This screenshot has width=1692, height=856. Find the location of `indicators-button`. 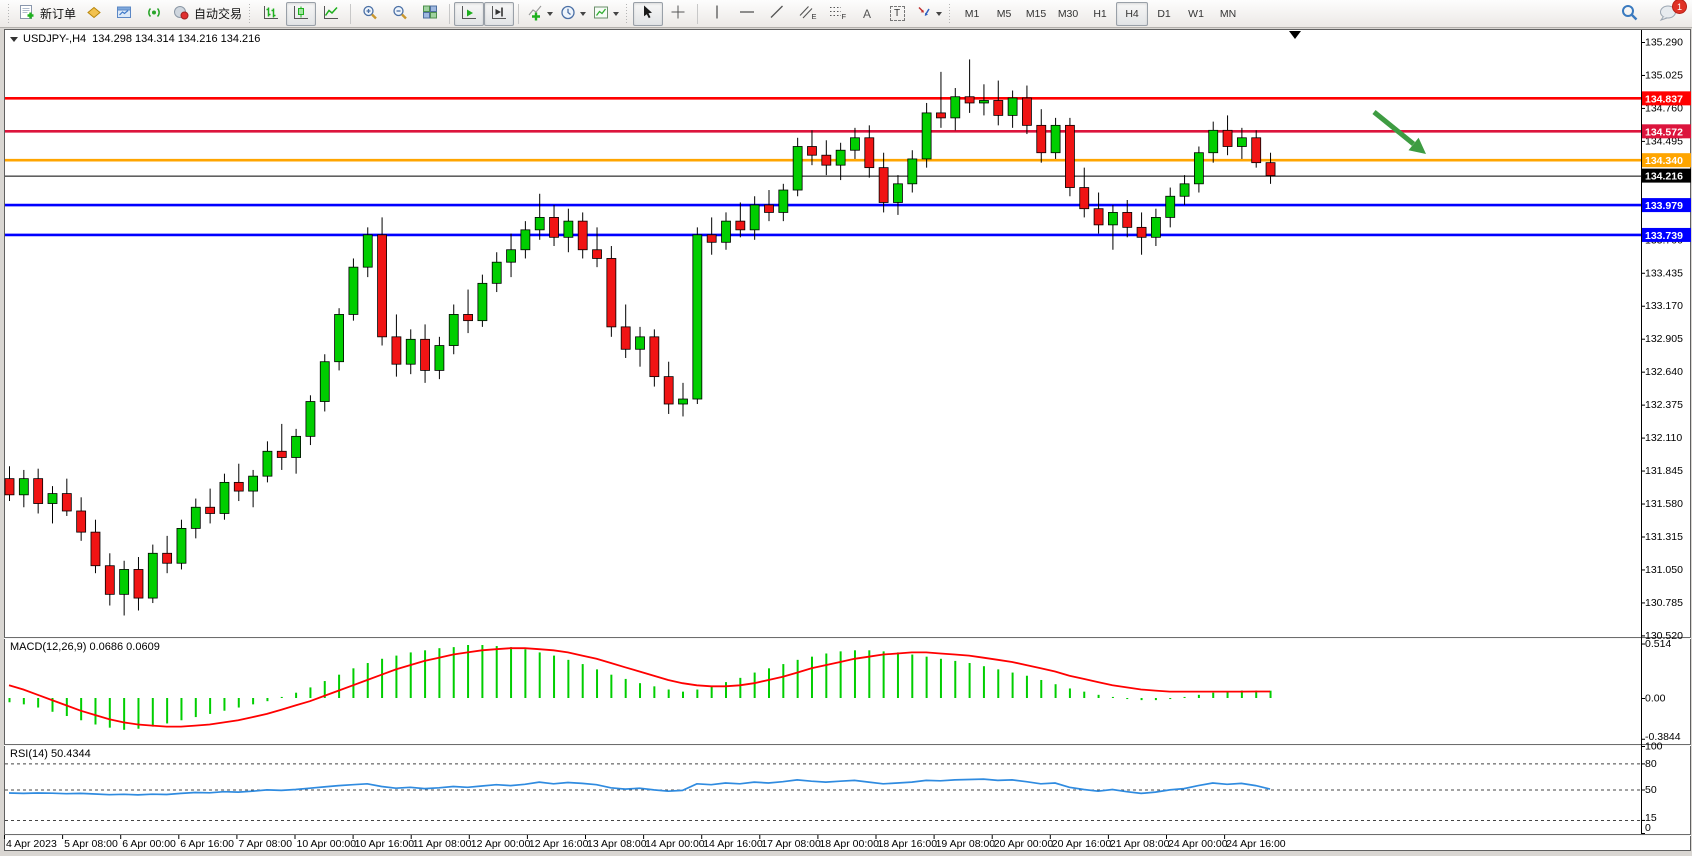

indicators-button is located at coordinates (539, 14).